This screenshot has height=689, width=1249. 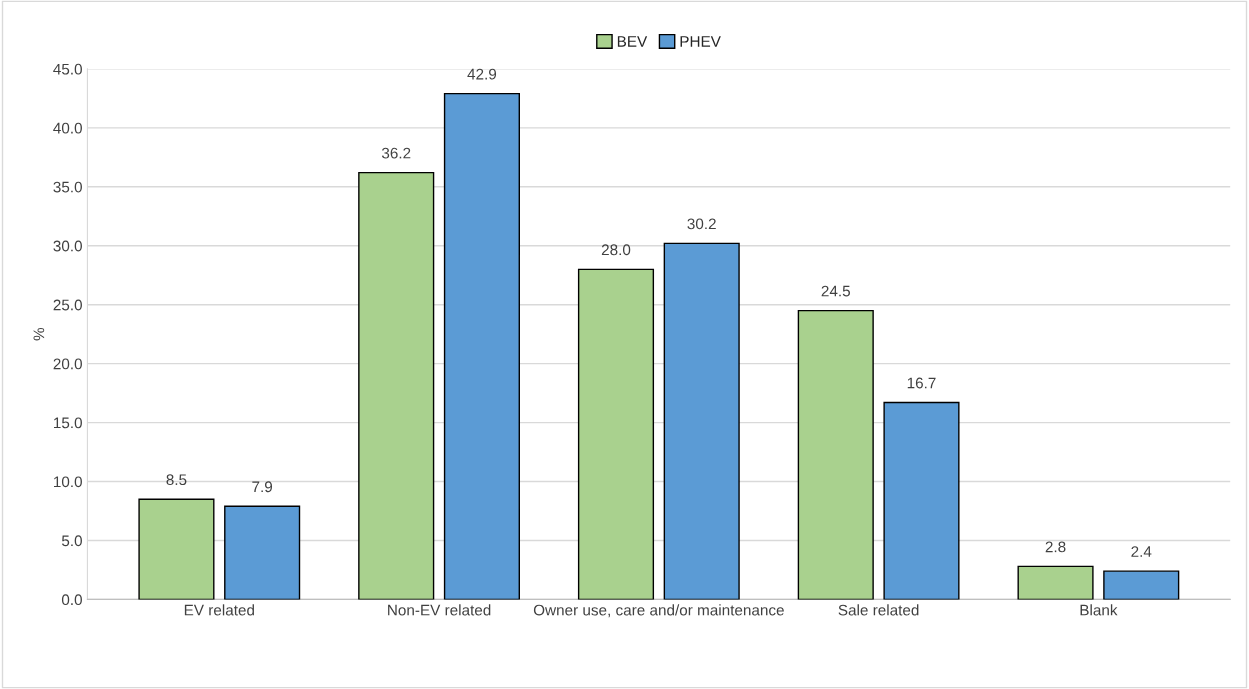 I want to click on data-label: 42.9, so click(x=482, y=74).